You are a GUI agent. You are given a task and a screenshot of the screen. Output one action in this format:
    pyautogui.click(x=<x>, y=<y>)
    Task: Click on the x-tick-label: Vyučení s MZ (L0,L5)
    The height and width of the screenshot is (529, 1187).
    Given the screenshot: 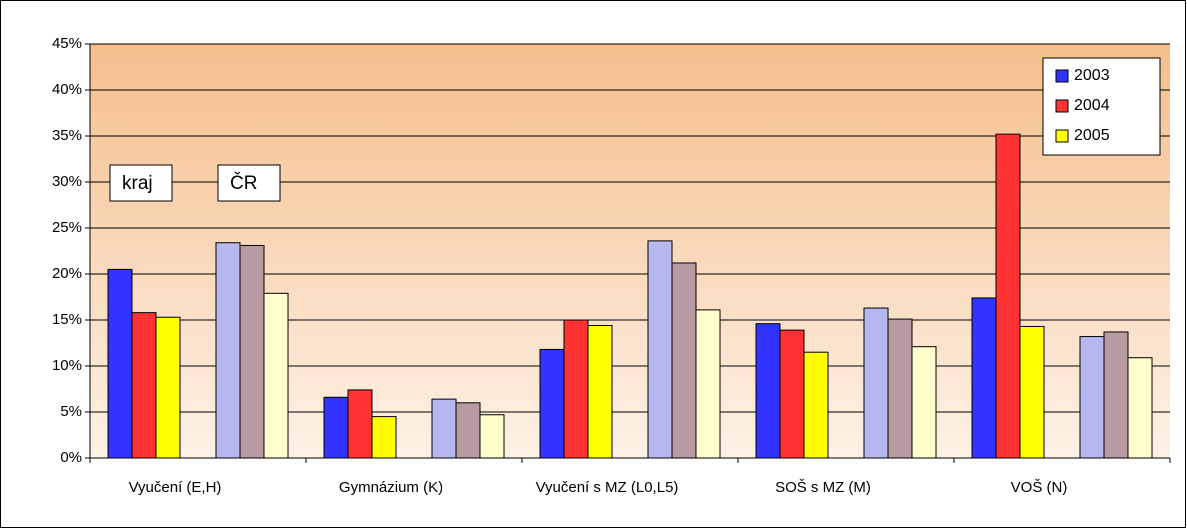 What is the action you would take?
    pyautogui.click(x=607, y=487)
    